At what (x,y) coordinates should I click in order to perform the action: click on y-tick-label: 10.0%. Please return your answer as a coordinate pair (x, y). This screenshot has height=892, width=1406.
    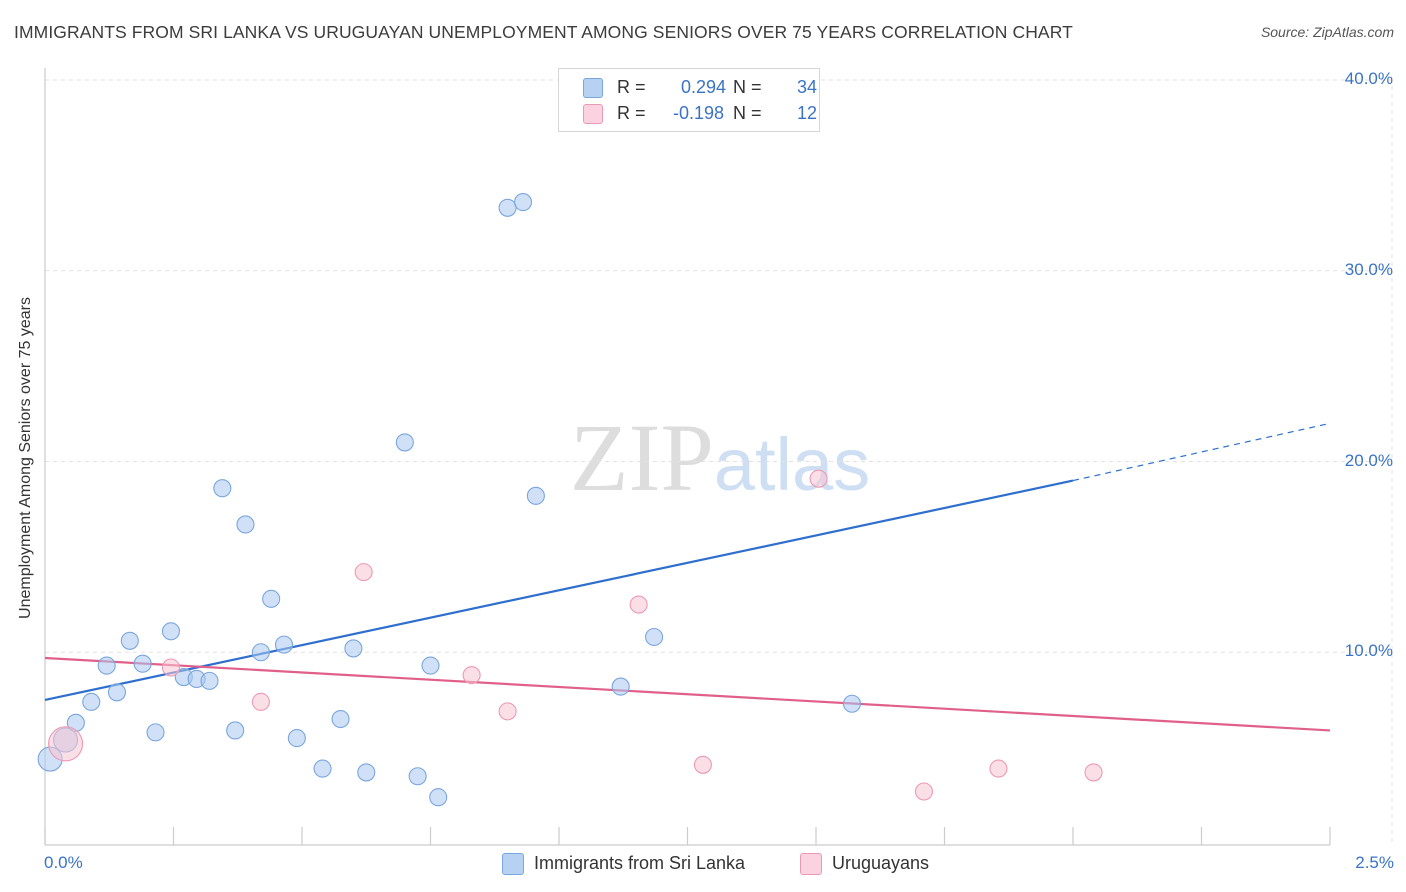
    Looking at the image, I should click on (1368, 651).